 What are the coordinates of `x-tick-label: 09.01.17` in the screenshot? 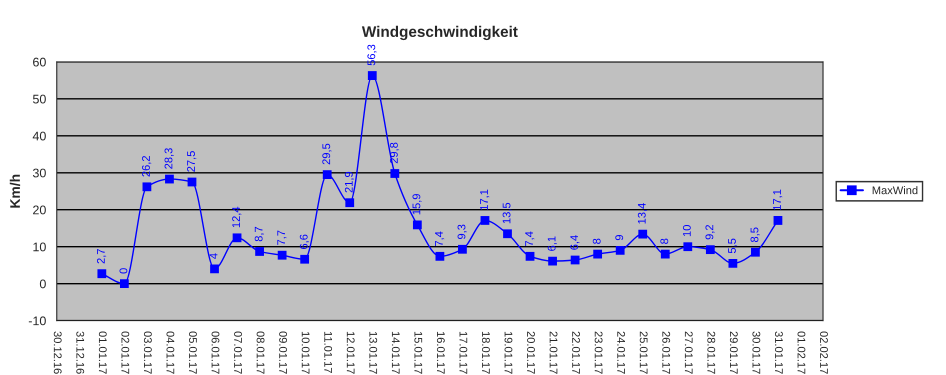 It's located at (283, 352).